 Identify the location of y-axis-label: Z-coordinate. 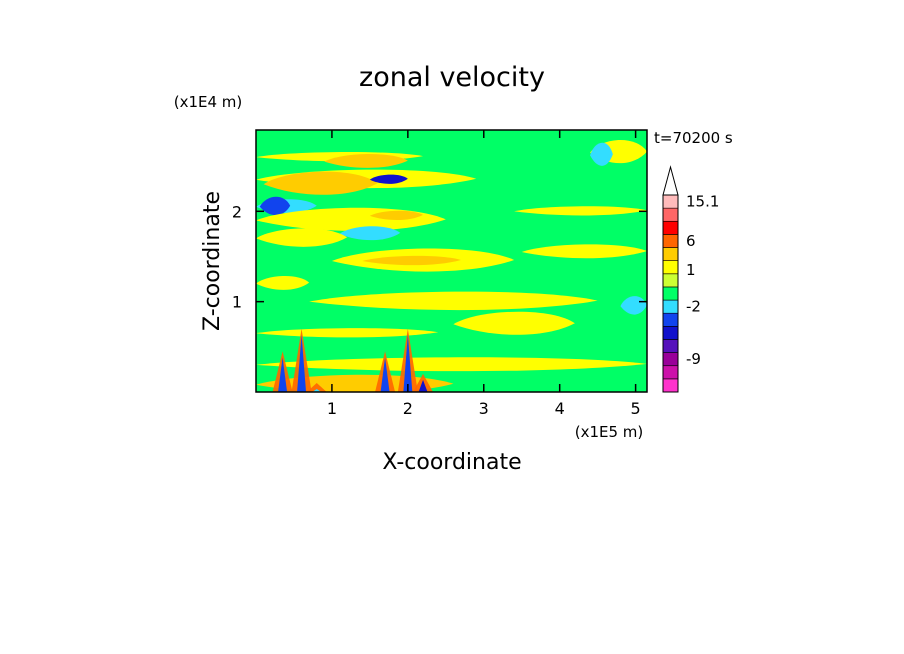
(212, 261).